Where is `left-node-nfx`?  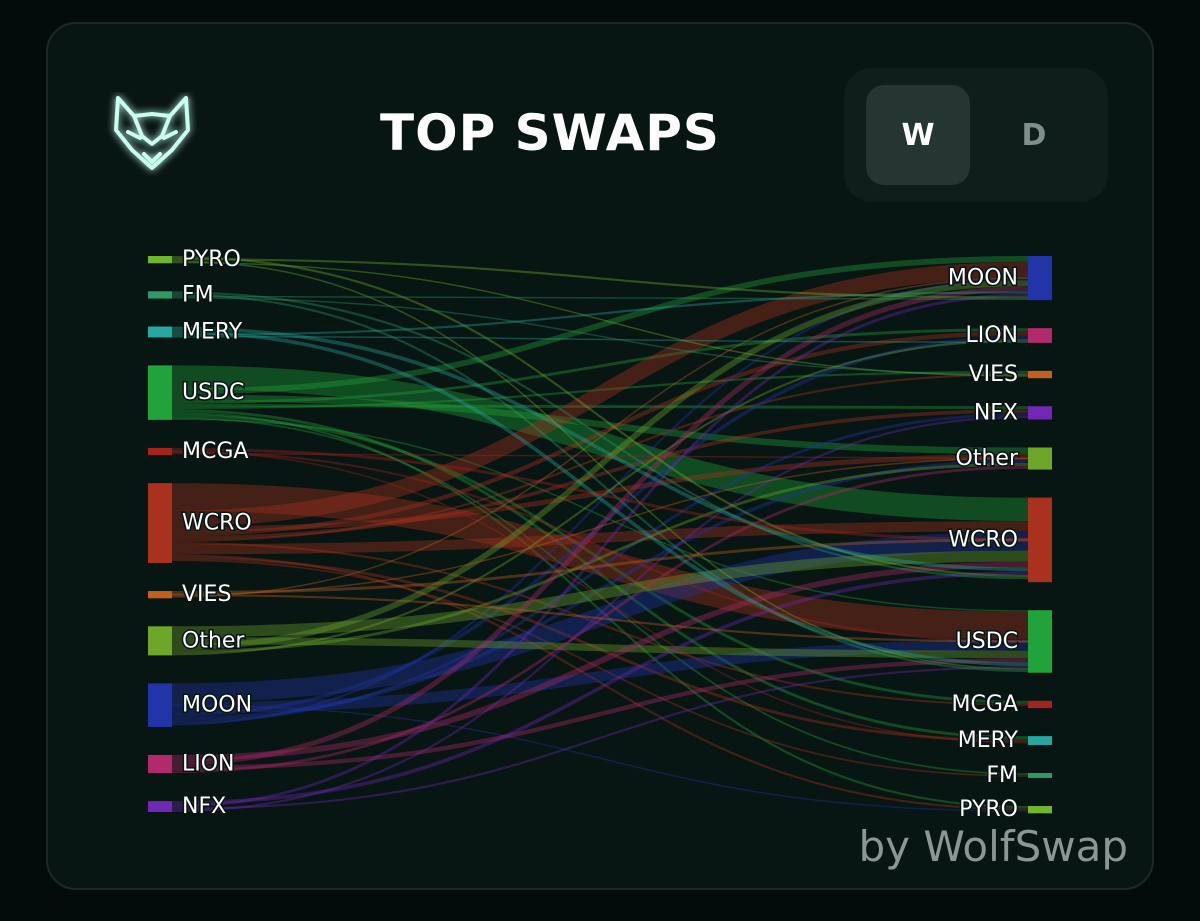 left-node-nfx is located at coordinates (160, 806).